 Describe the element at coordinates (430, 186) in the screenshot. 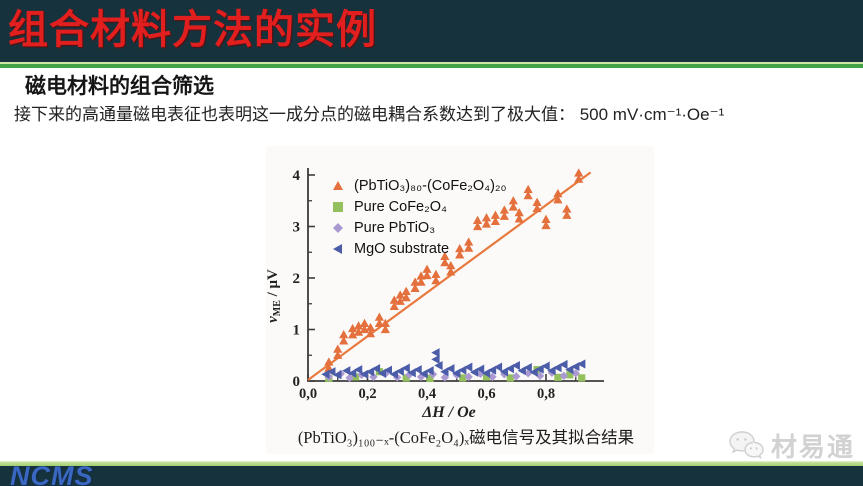

I see `svg-text: (PbTiO₃)₈₀-(CoFe₂O₄)₂₀` at that location.